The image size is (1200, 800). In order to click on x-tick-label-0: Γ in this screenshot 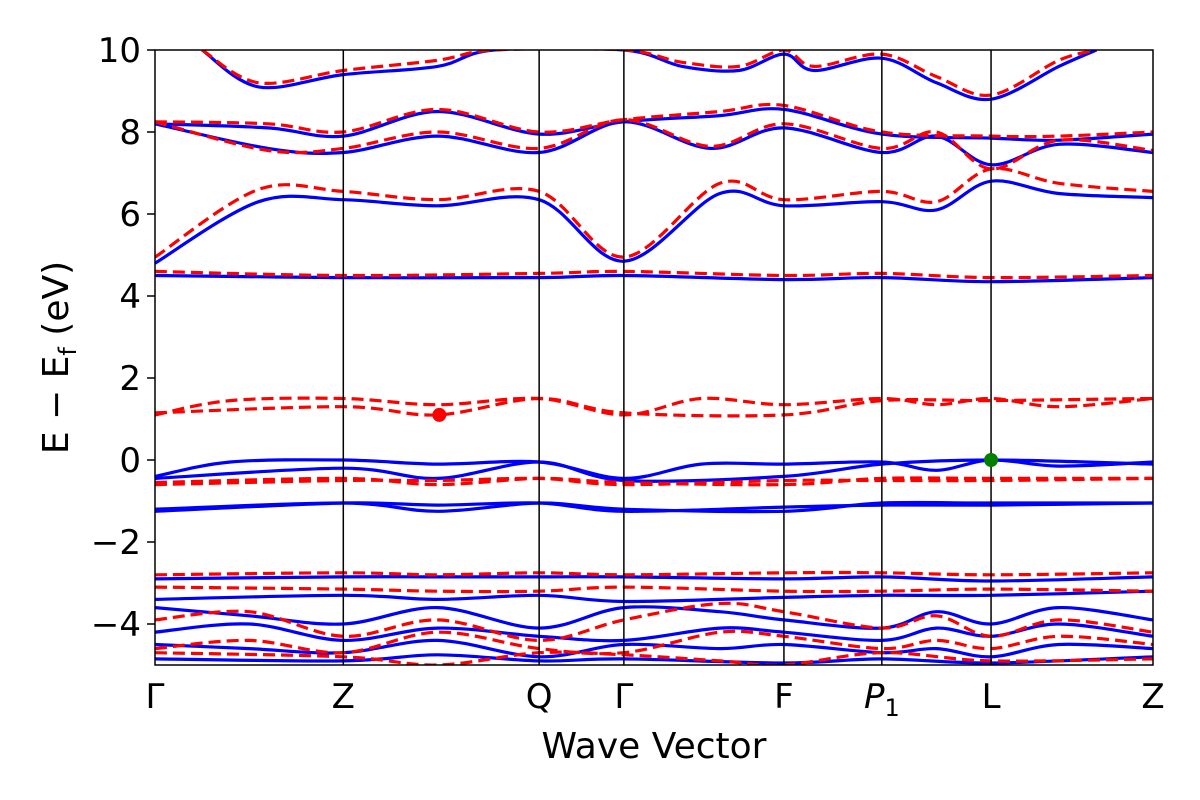, I will do `click(155, 697)`.